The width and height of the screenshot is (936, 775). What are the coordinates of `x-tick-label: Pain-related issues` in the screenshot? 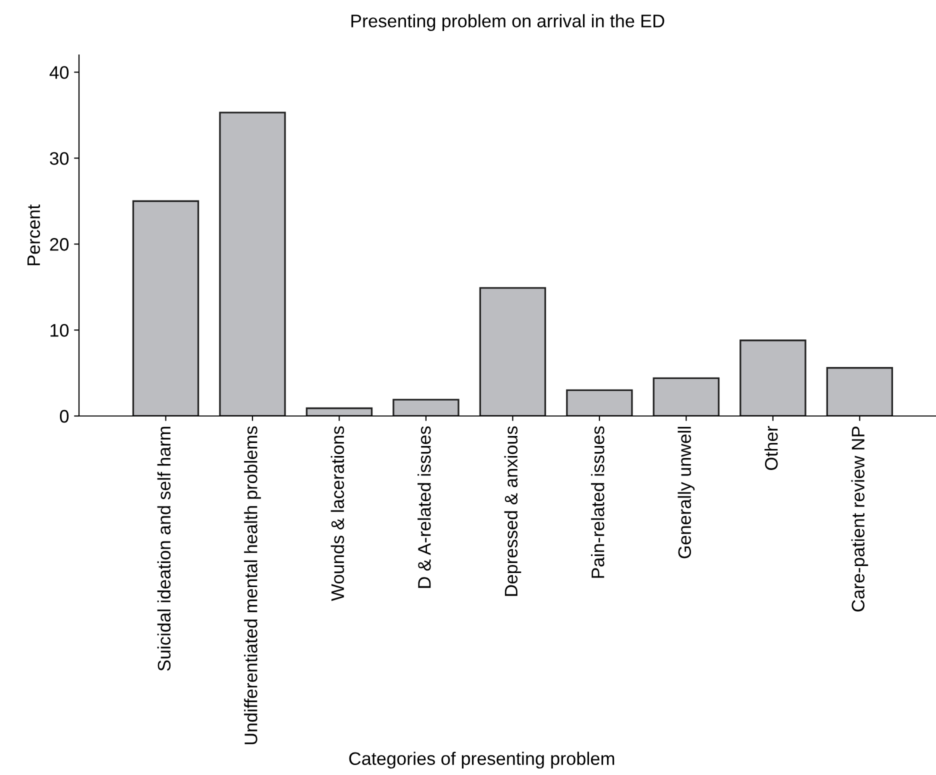 It's located at (597, 502).